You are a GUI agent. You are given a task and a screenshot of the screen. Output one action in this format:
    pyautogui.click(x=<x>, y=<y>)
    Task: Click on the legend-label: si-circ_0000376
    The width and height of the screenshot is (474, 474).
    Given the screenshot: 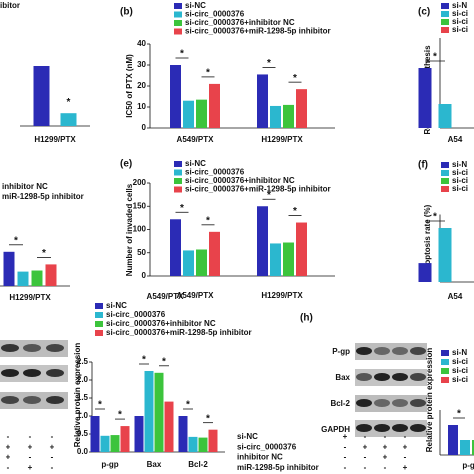 What is the action you would take?
    pyautogui.click(x=215, y=14)
    